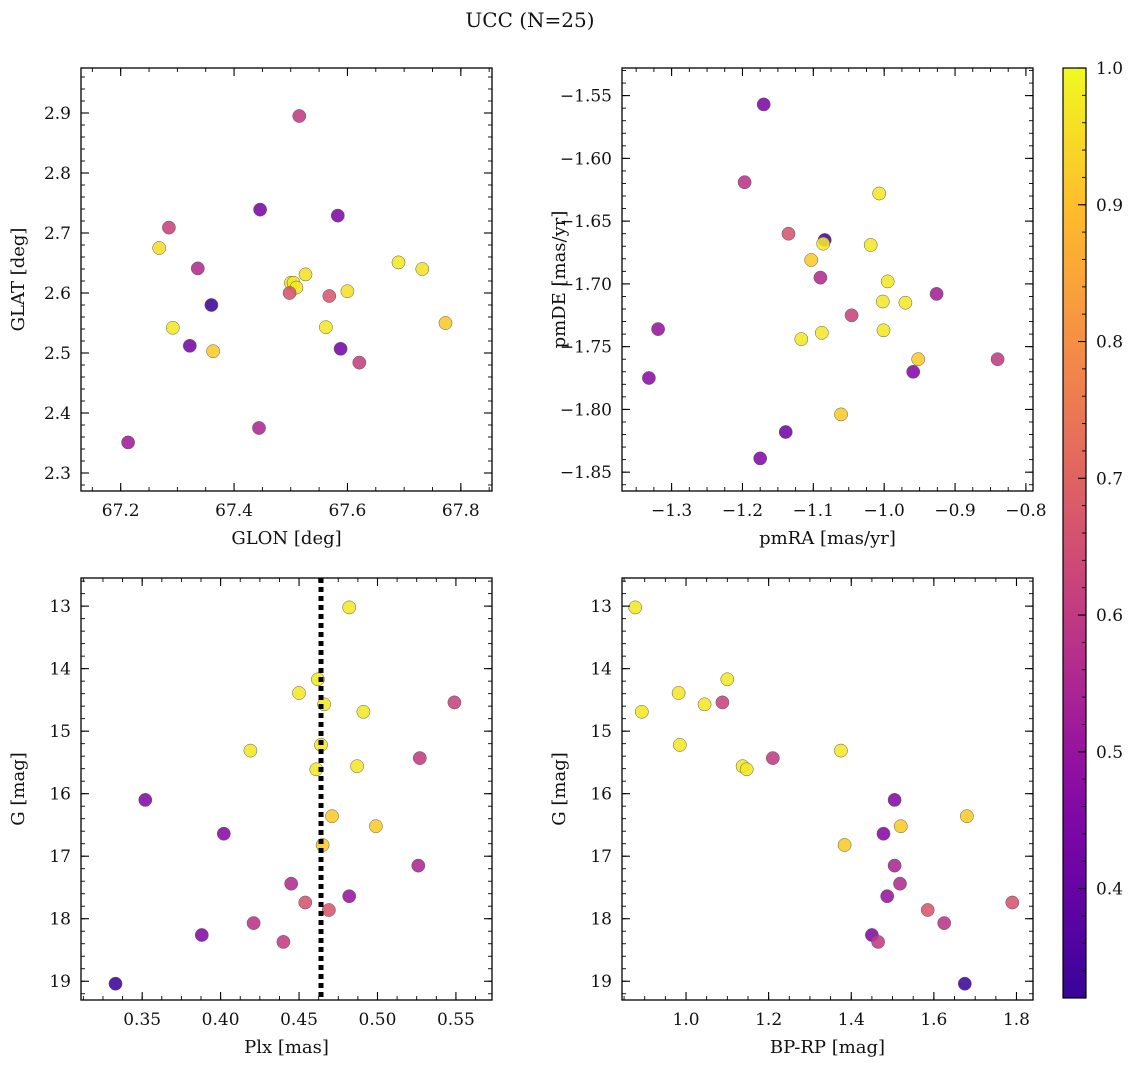 Image resolution: width=1136 pixels, height=1067 pixels. I want to click on y-tick-label: −1.55, so click(586, 97).